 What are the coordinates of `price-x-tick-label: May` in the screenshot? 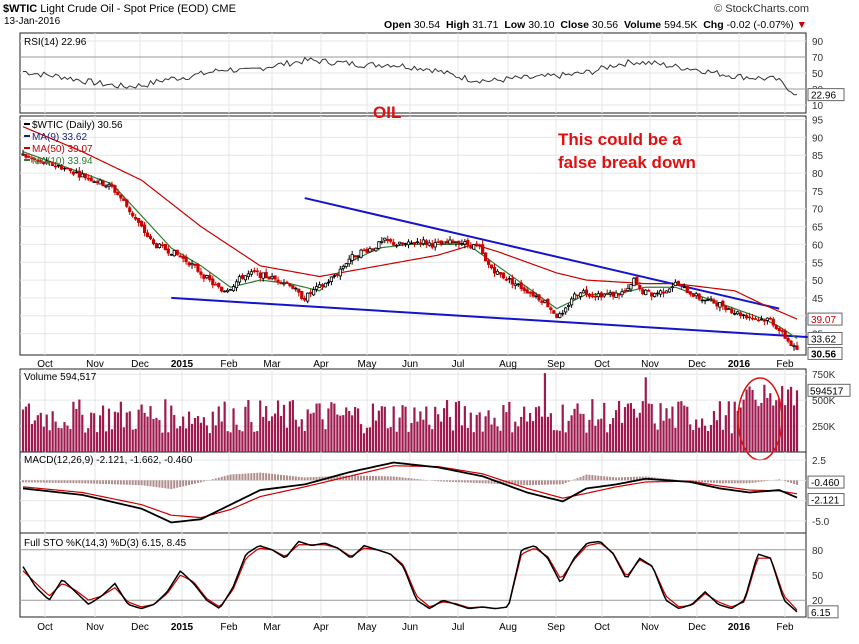 It's located at (367, 364).